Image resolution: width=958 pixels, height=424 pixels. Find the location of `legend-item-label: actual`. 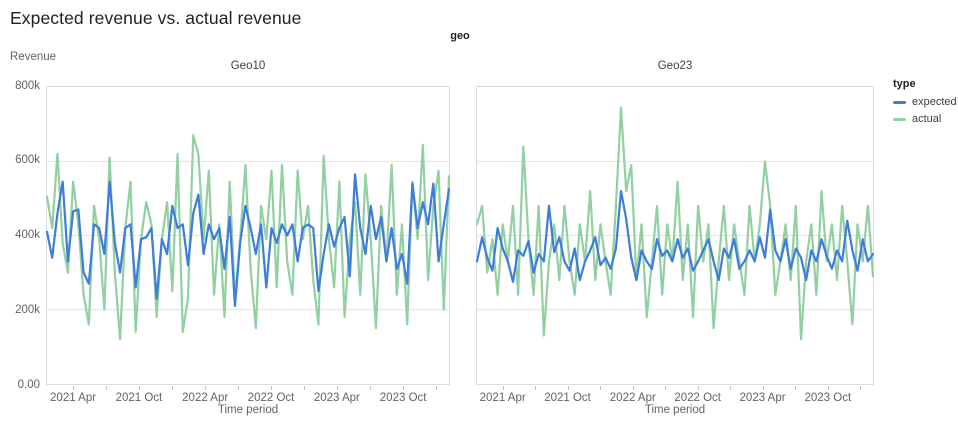

legend-item-label: actual is located at coordinates (927, 119).